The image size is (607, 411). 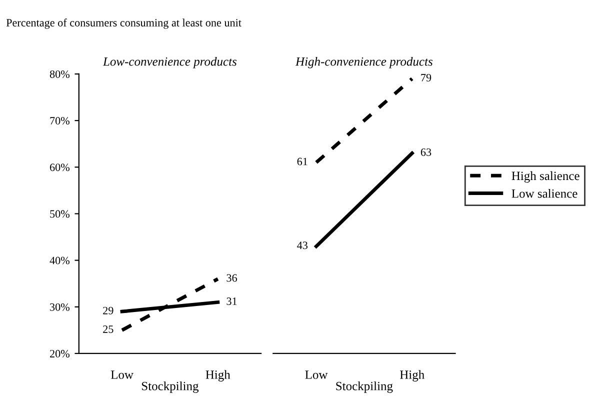 I want to click on y-tick-label: 50%, so click(x=60, y=214).